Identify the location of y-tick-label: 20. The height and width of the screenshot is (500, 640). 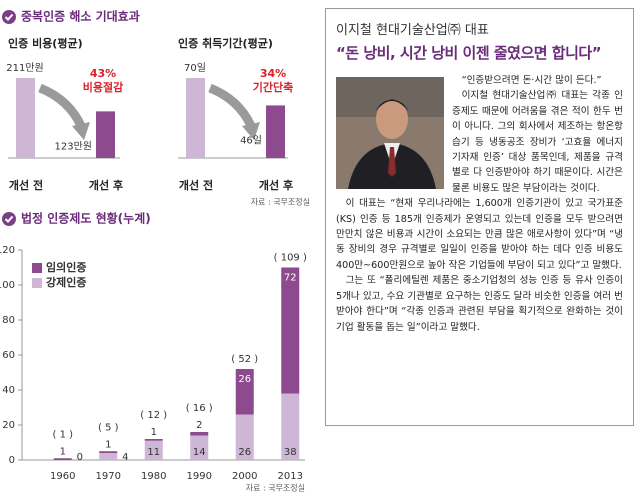
(8, 425).